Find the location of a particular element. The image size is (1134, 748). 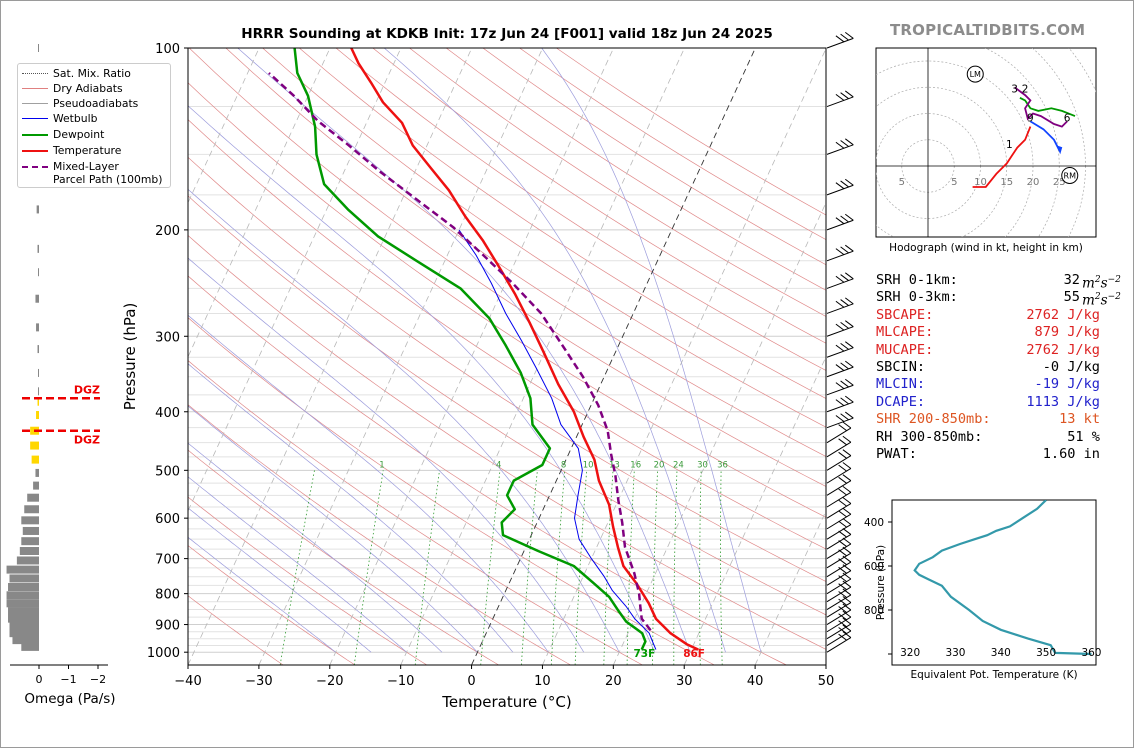

mixing-ratio-label: 36 is located at coordinates (722, 465).